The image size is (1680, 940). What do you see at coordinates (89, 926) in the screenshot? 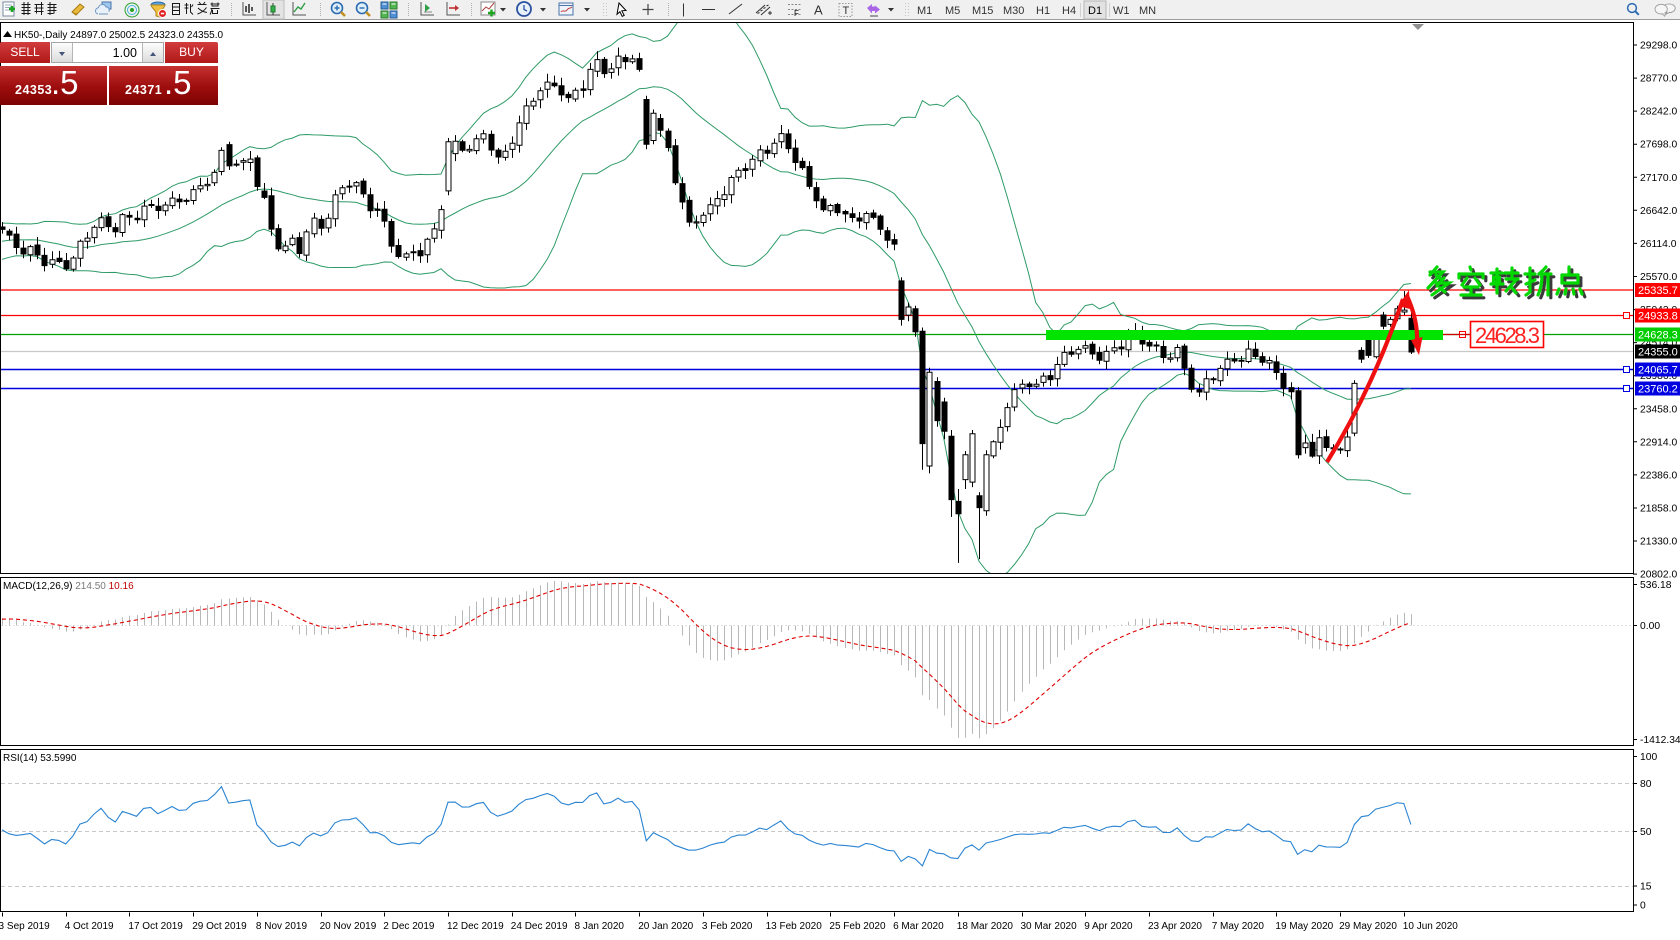
I see `svg-text: 4 Oct 2019` at bounding box center [89, 926].